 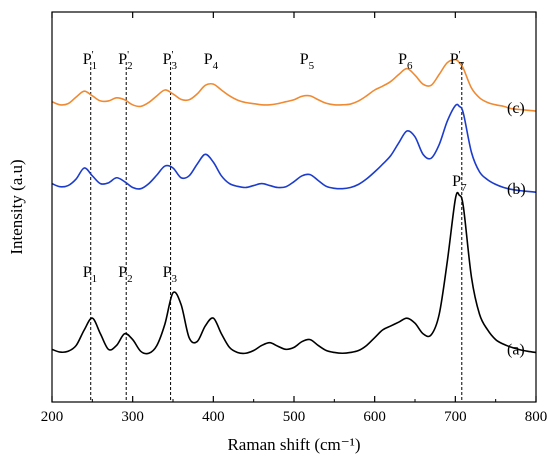 What do you see at coordinates (516, 189) in the screenshot?
I see `curve-tag: (b)` at bounding box center [516, 189].